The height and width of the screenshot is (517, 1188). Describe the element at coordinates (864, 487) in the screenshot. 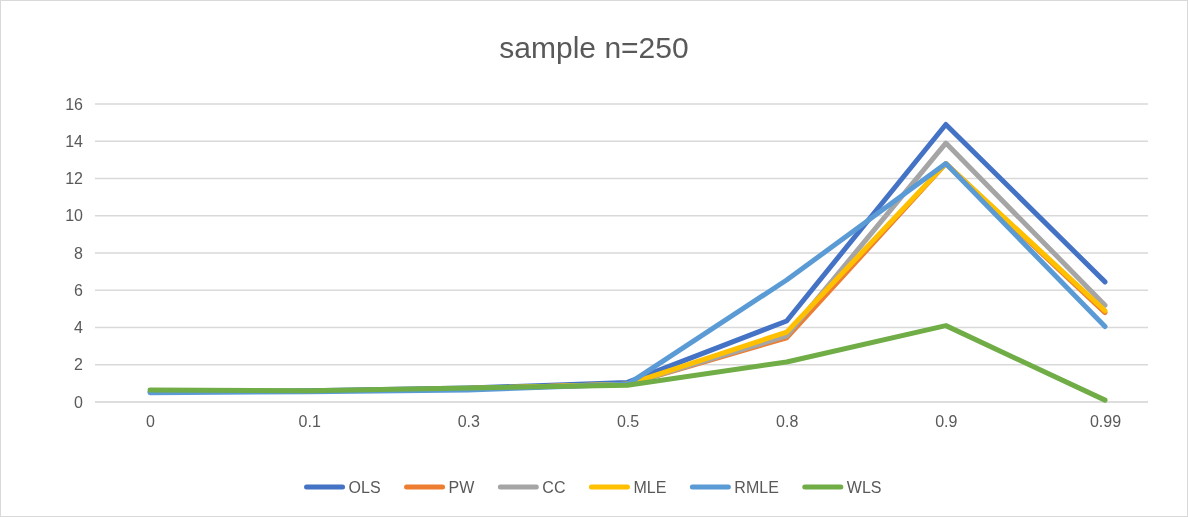

I see `legend-label: WLS` at that location.